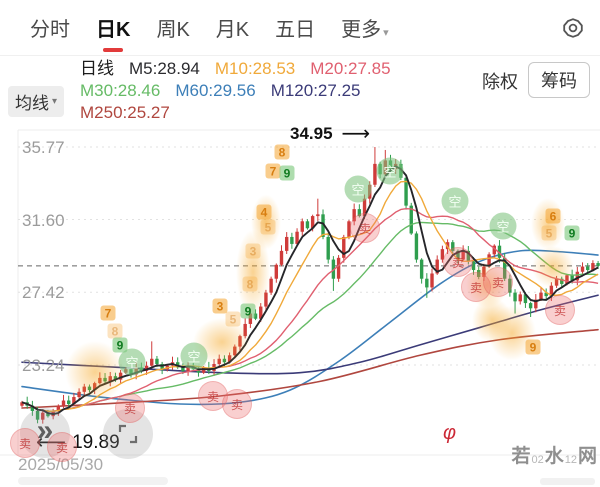 This screenshot has height=487, width=600. Describe the element at coordinates (45, 430) in the screenshot. I see `double-chevron-right-icon: »` at that location.